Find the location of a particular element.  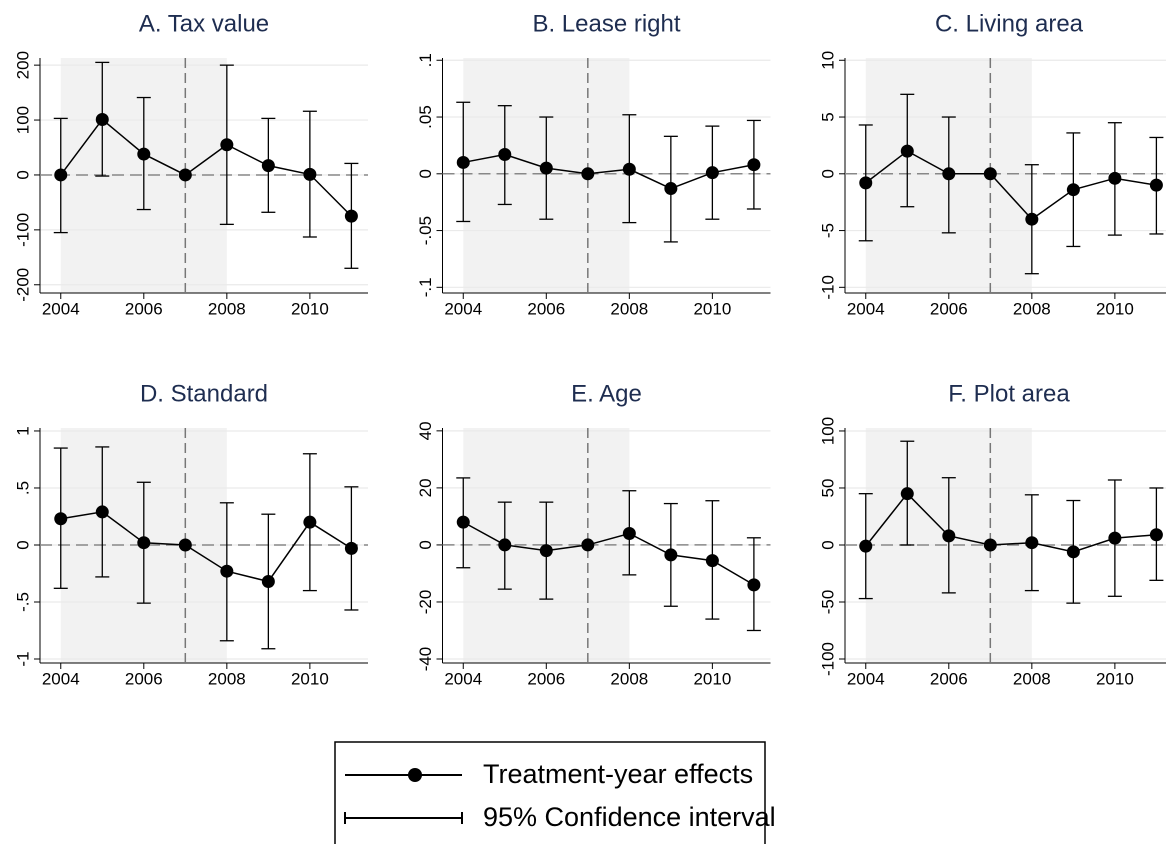

y-tick-label: -5 is located at coordinates (827, 230).